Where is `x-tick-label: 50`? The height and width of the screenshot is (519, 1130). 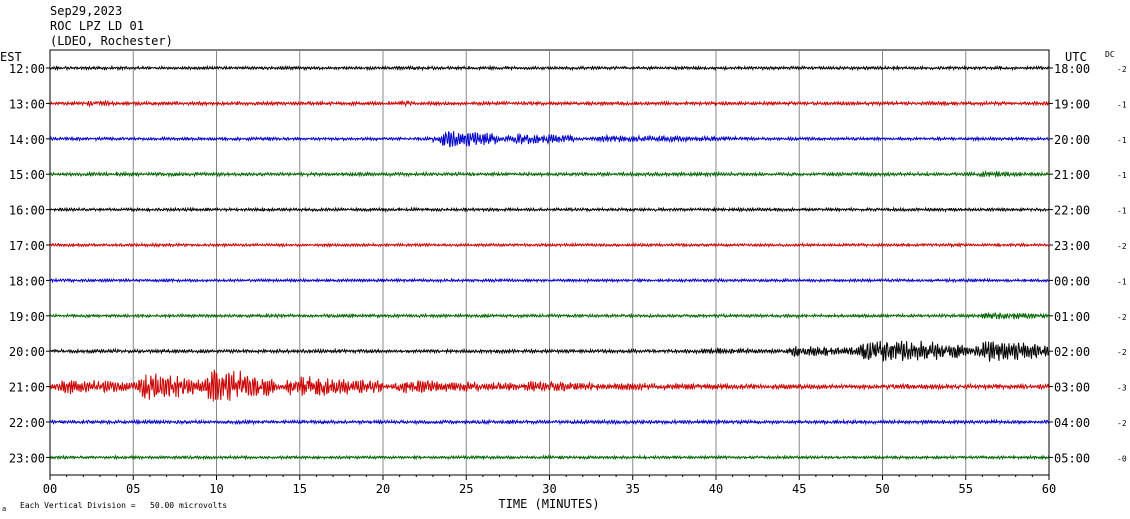 x-tick-label: 50 is located at coordinates (882, 489).